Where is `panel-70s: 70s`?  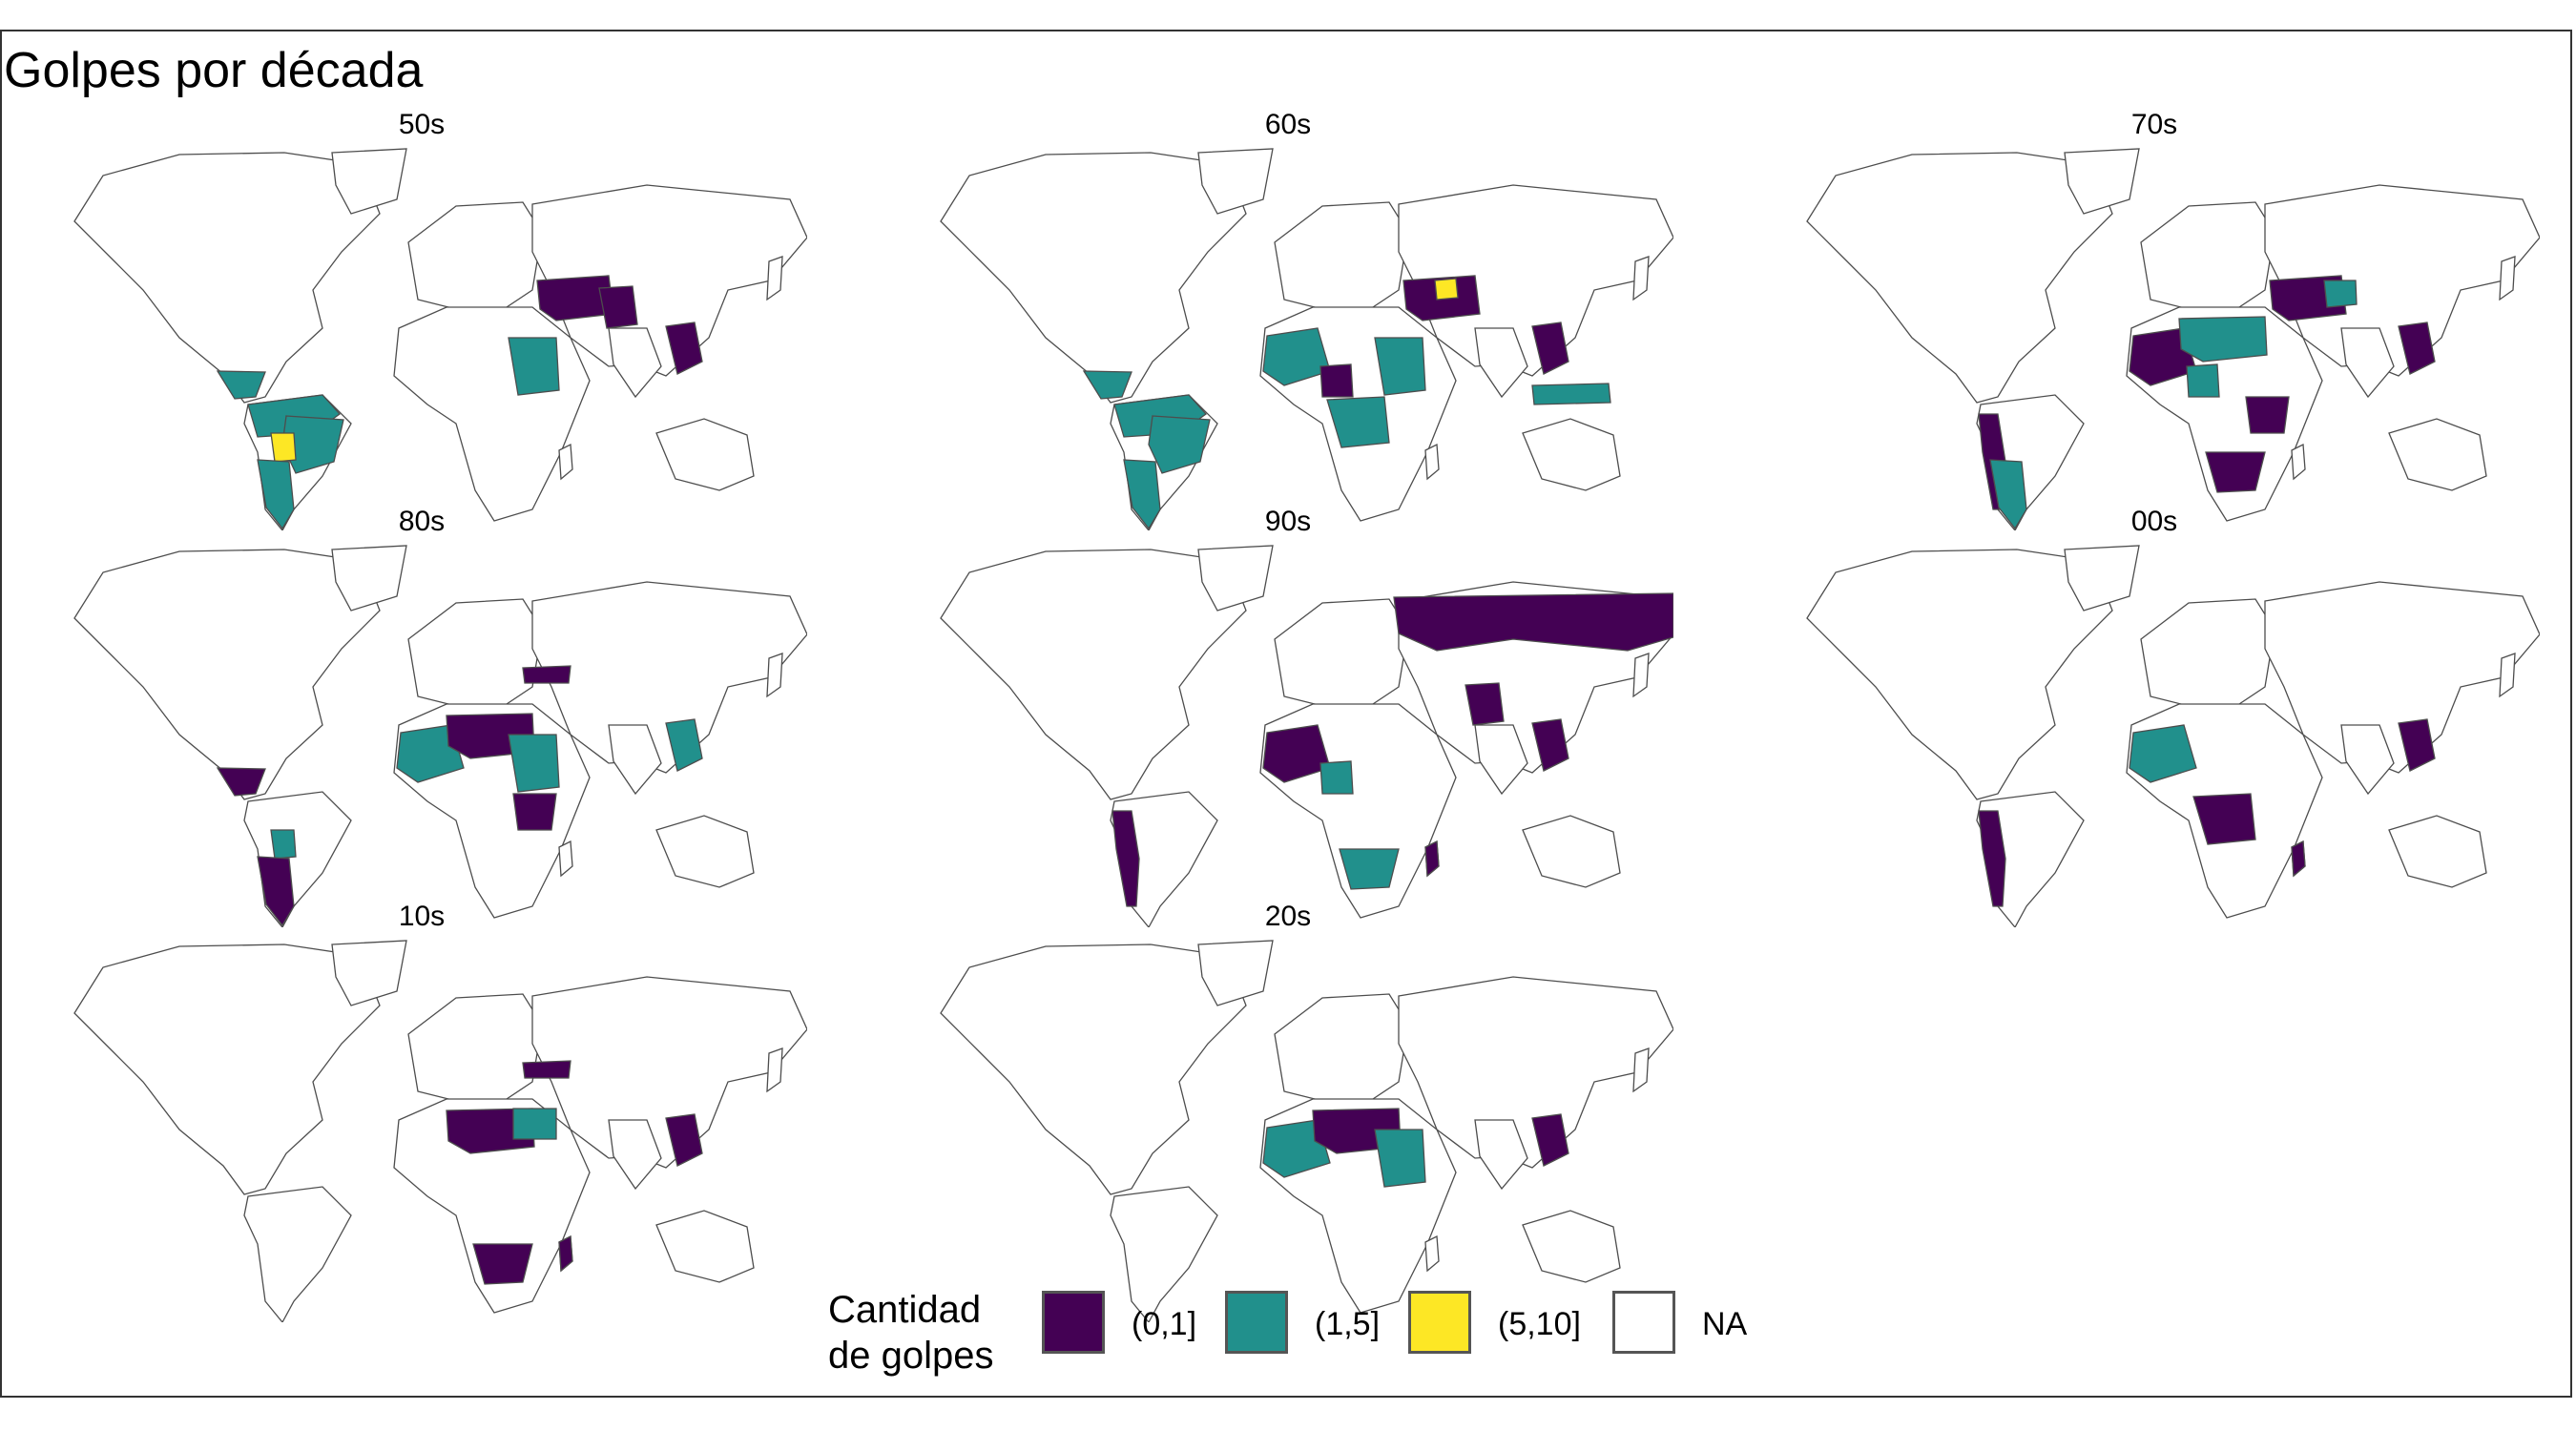 panel-70s: 70s is located at coordinates (2154, 319).